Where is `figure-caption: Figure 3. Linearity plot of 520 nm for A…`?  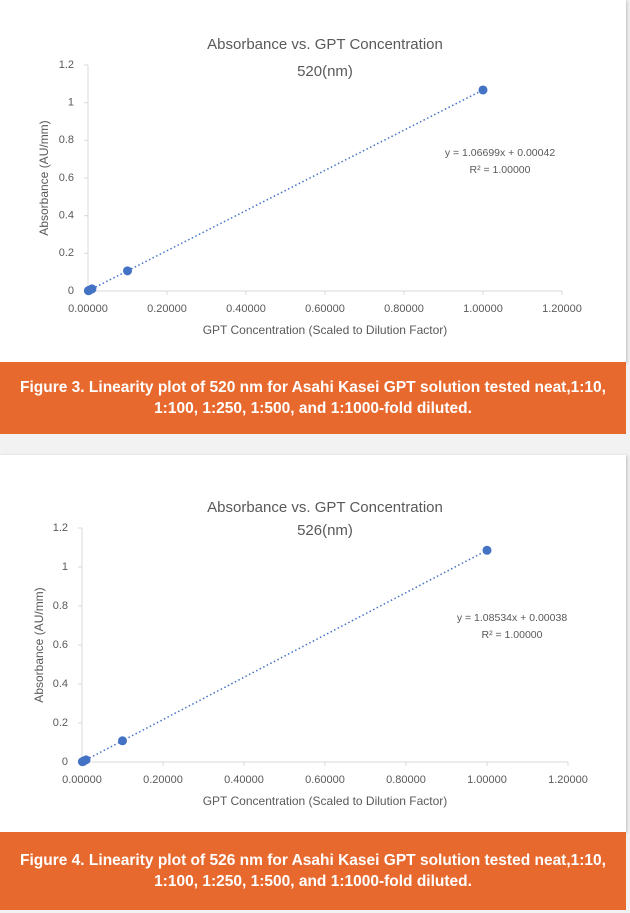 figure-caption: Figure 3. Linearity plot of 520 nm for A… is located at coordinates (313, 398).